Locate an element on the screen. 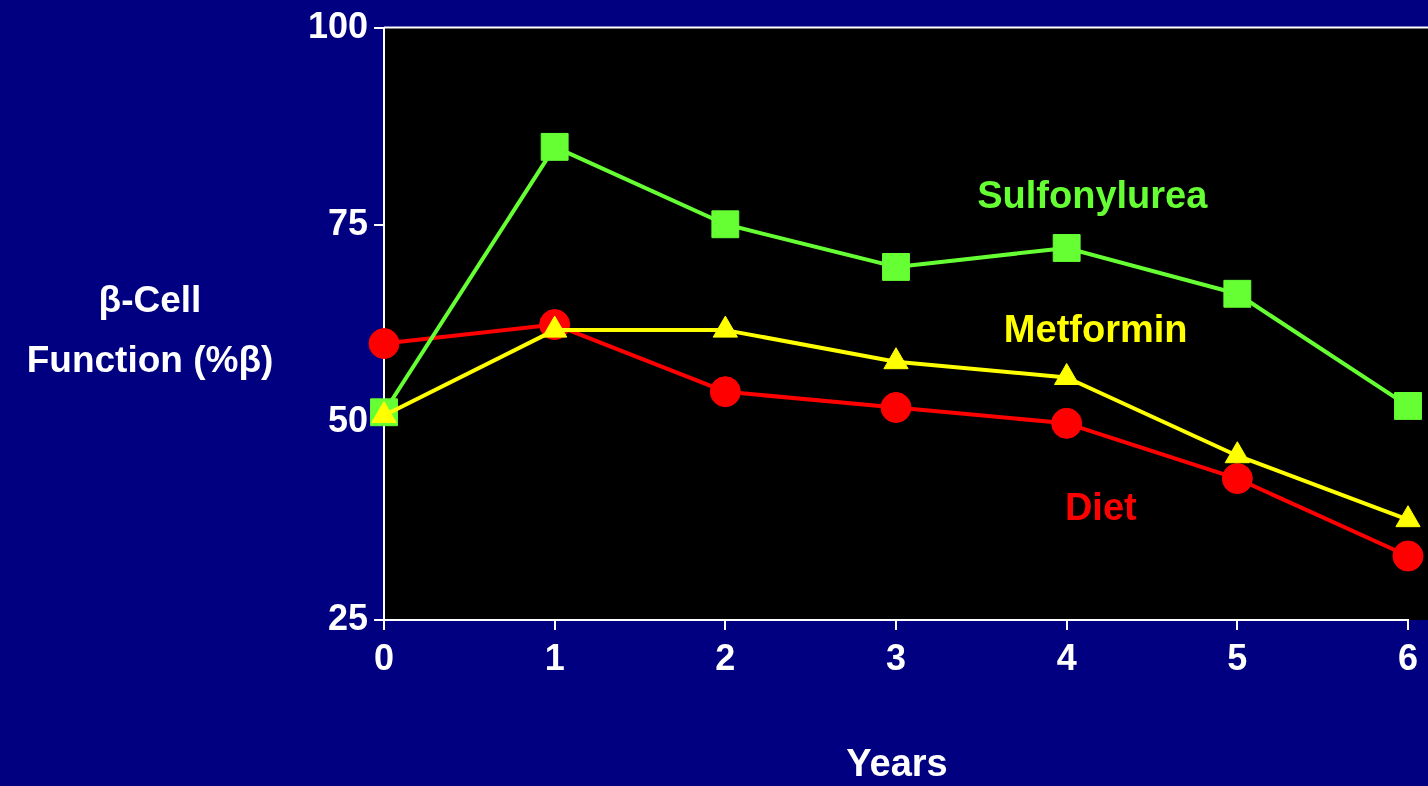 Image resolution: width=1428 pixels, height=786 pixels. y-tick-label: 75 is located at coordinates (347, 222).